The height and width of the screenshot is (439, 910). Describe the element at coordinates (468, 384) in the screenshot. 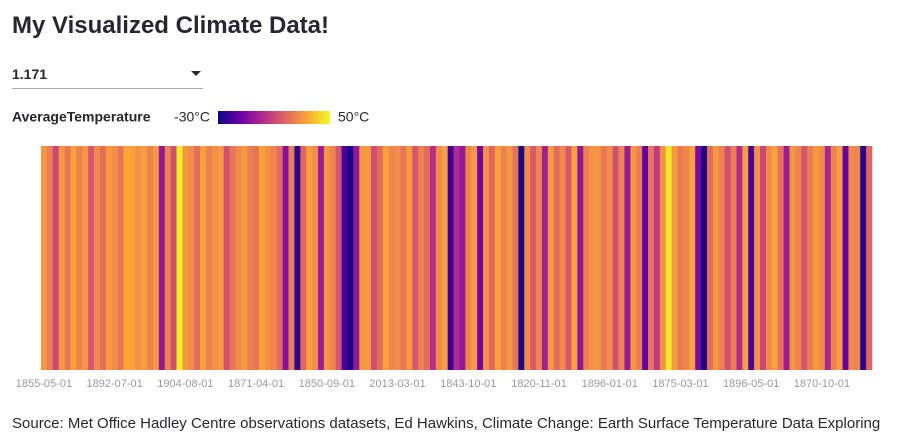

I see `x-tick-label: 1843-10-01` at that location.